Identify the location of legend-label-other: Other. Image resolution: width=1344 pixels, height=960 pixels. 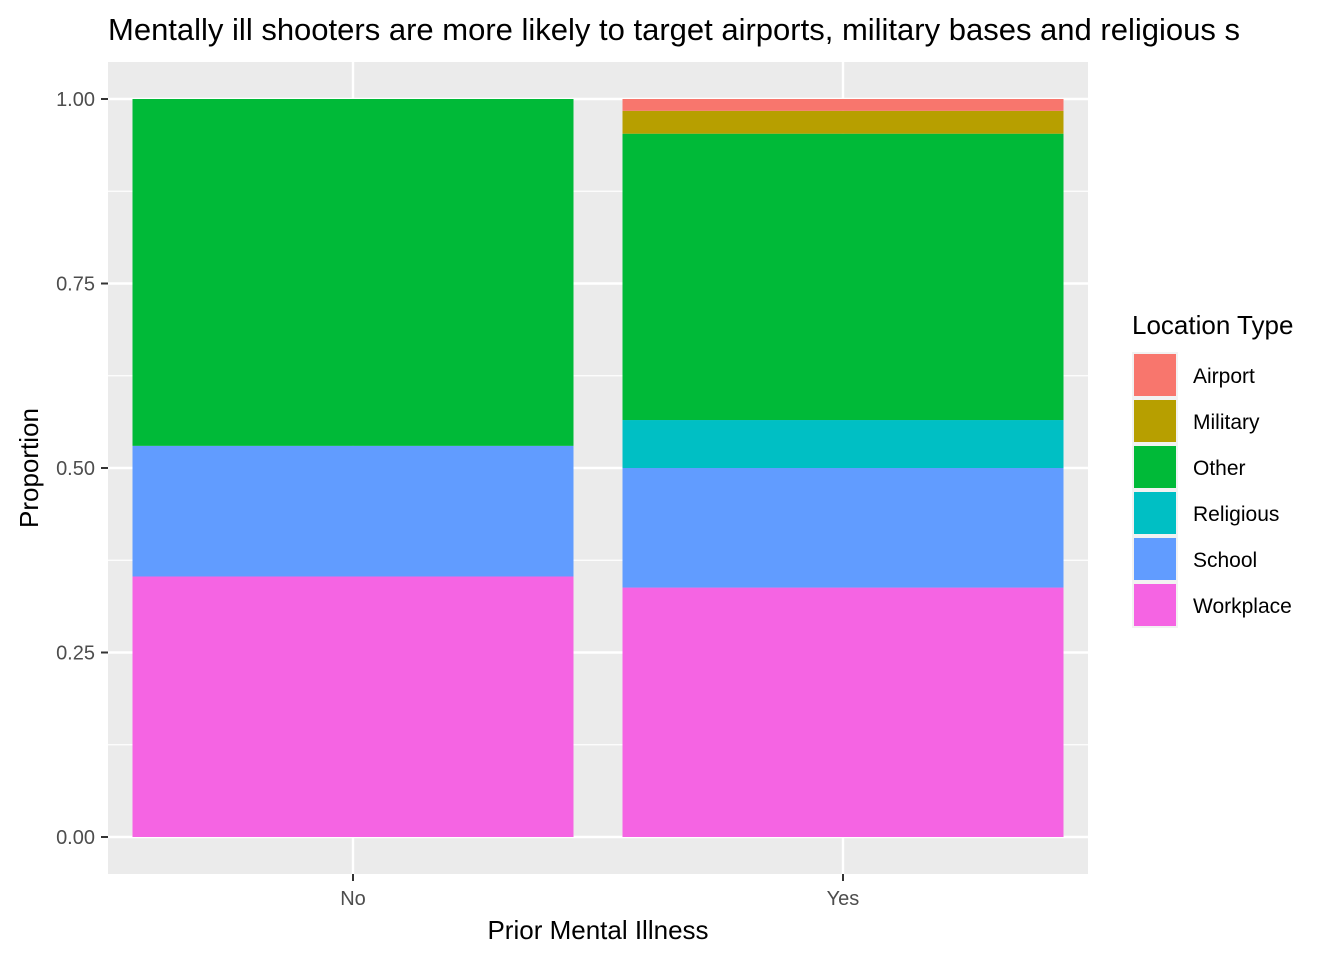
(1219, 468).